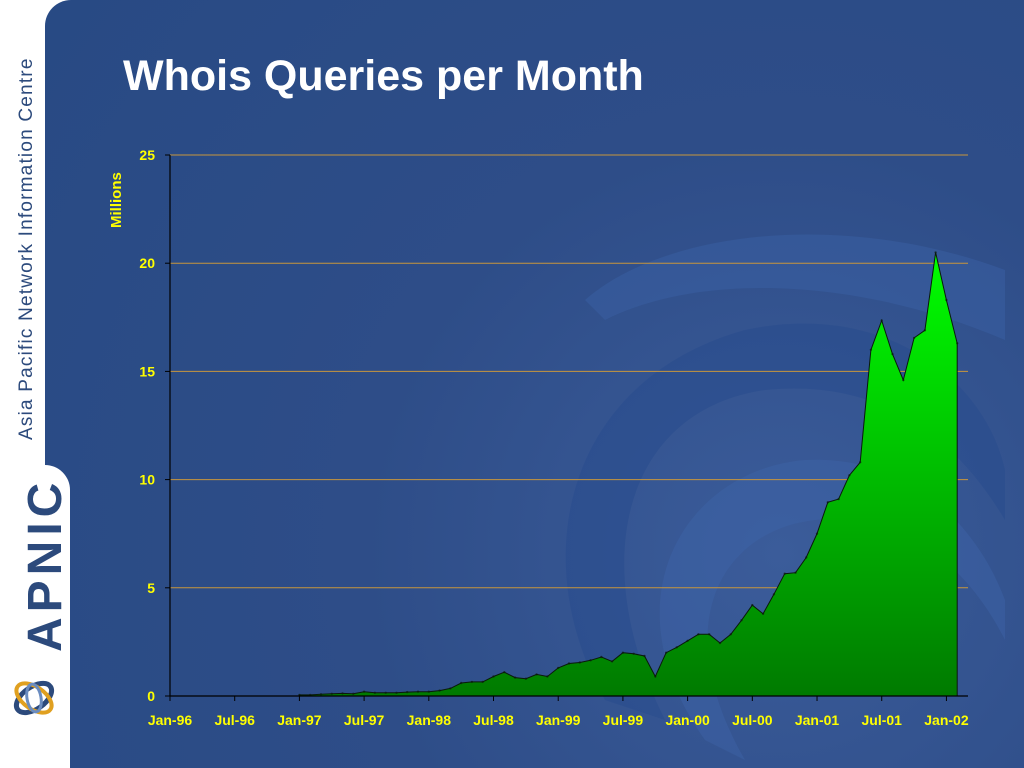 This screenshot has width=1024, height=768. I want to click on x-tick-label: Jul-99, so click(623, 720).